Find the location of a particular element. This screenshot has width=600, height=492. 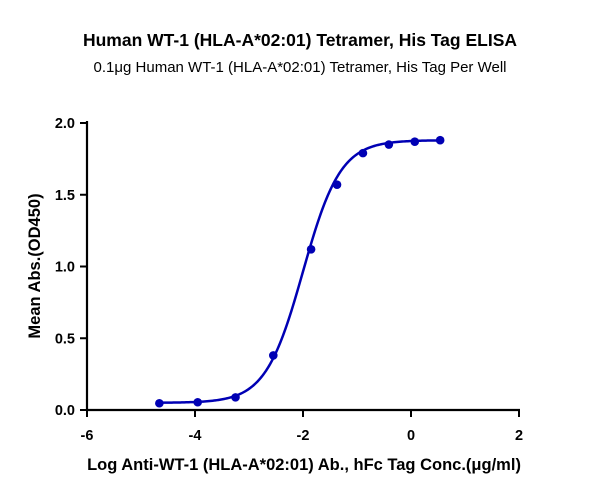

x-tick-label: -4 is located at coordinates (195, 436).